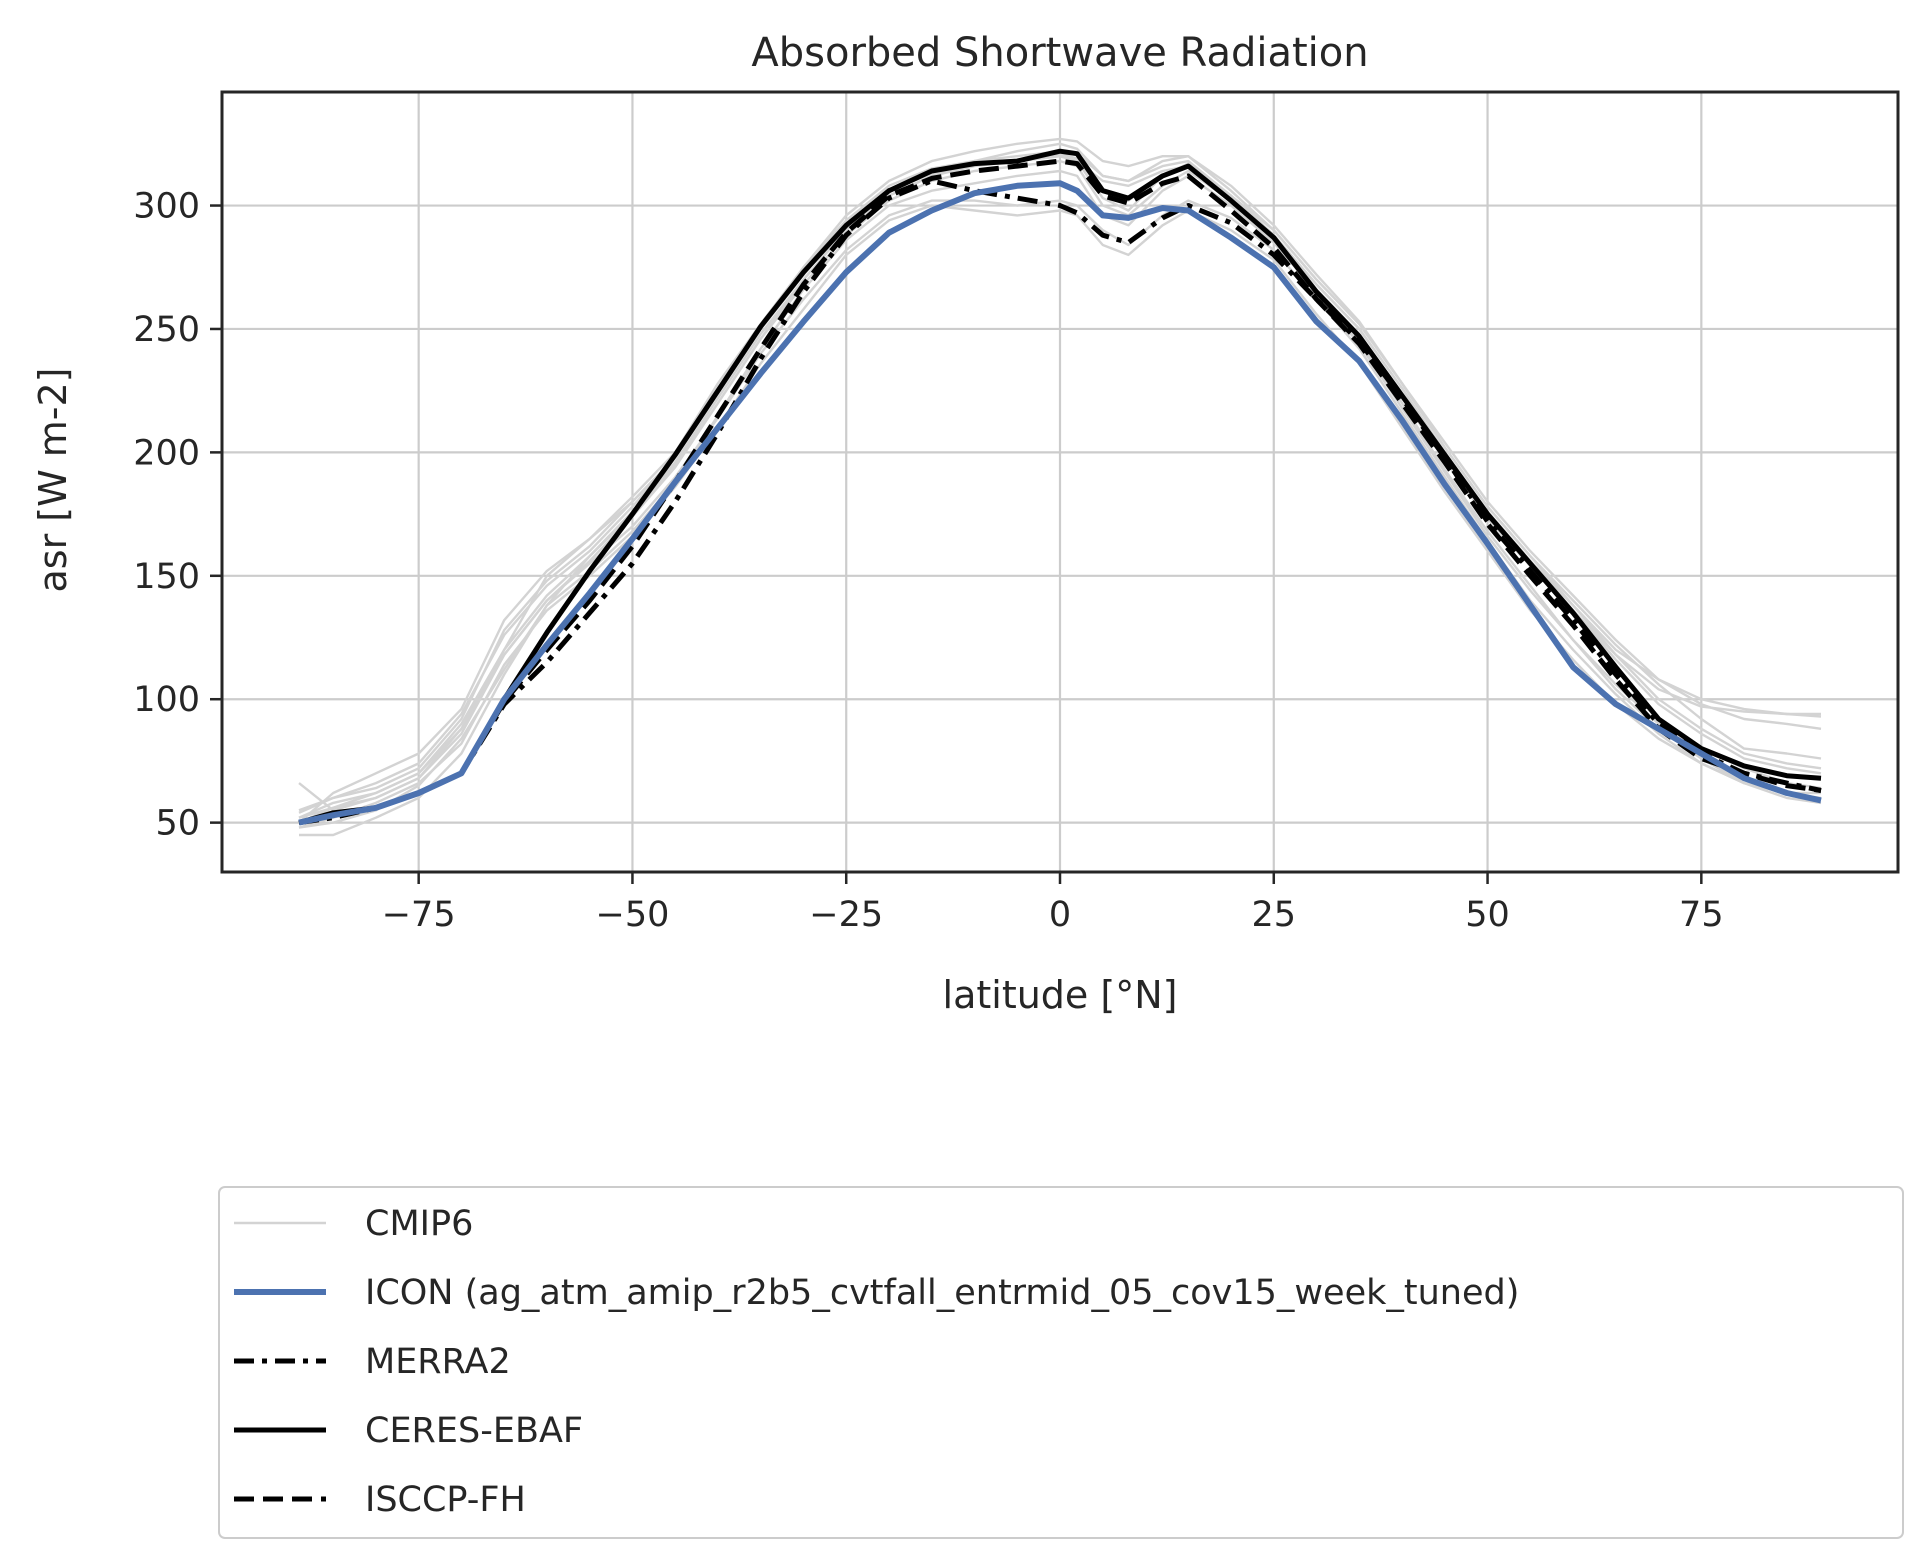 The width and height of the screenshot is (1924, 1563). Describe the element at coordinates (166, 700) in the screenshot. I see `y-tick-label: 100` at that location.